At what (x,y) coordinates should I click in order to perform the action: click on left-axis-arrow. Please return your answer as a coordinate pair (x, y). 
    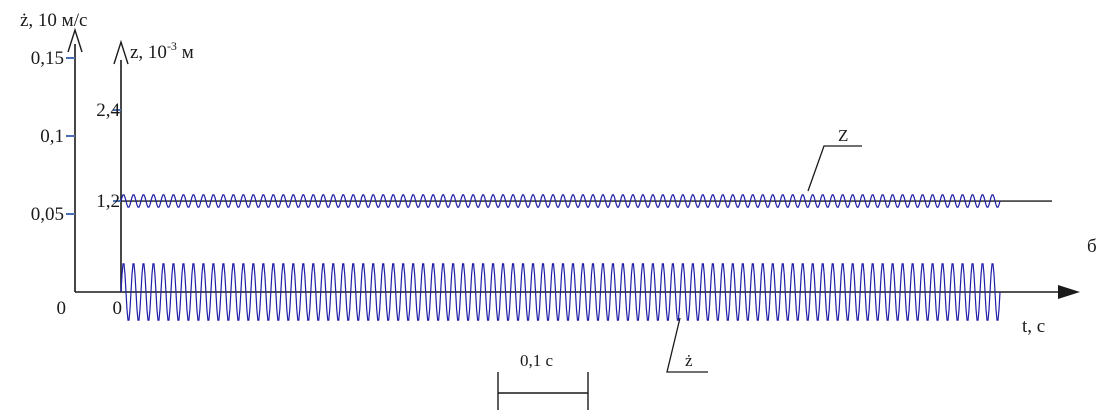
    Looking at the image, I should click on (75, 40).